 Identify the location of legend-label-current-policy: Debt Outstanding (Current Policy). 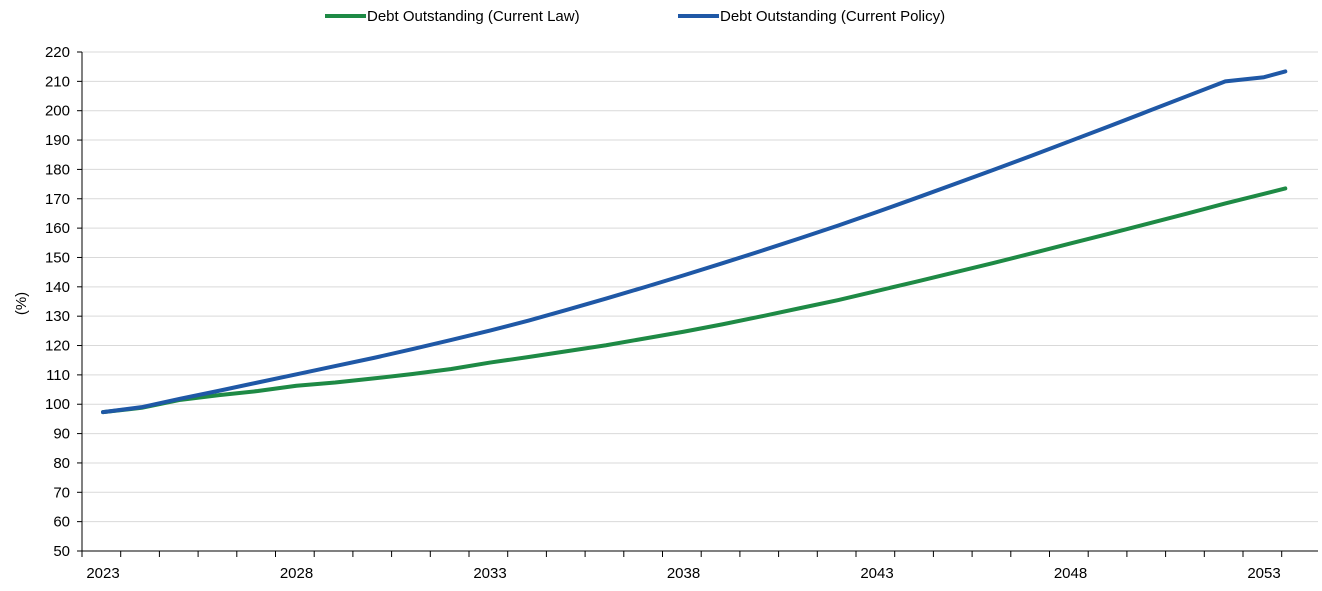
(832, 16).